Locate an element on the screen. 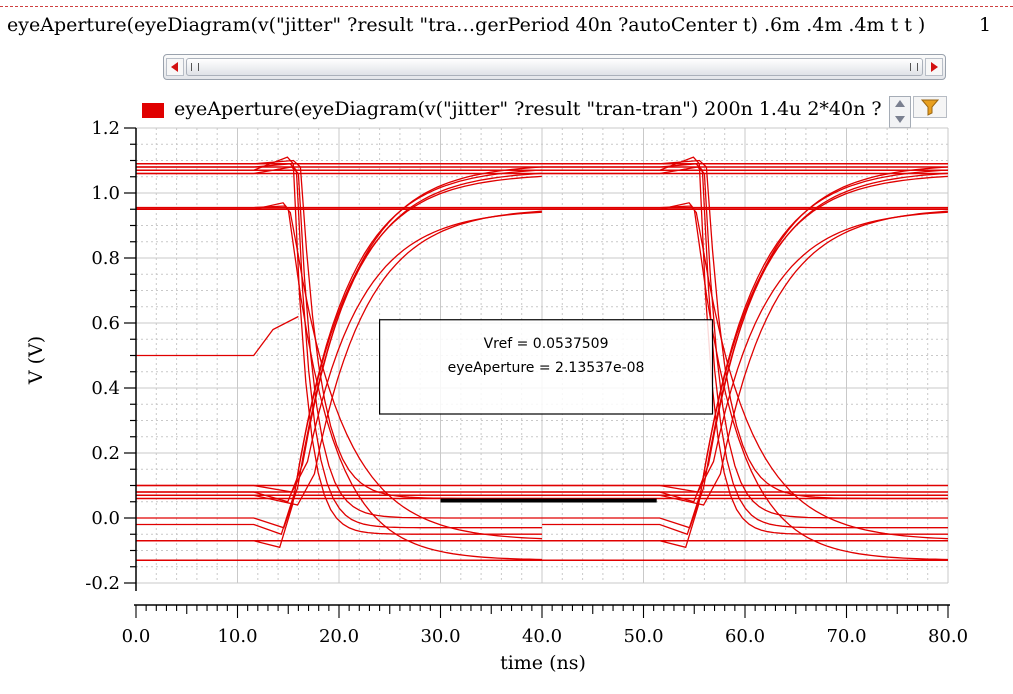 This screenshot has width=1013, height=694. x-axis-title: time (ns) is located at coordinates (543, 663).